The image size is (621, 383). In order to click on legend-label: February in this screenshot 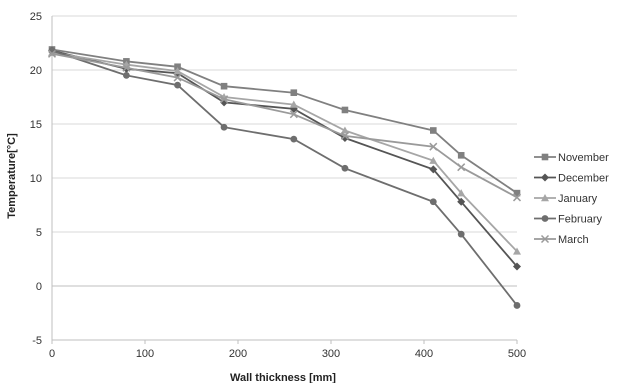, I will do `click(580, 220)`.